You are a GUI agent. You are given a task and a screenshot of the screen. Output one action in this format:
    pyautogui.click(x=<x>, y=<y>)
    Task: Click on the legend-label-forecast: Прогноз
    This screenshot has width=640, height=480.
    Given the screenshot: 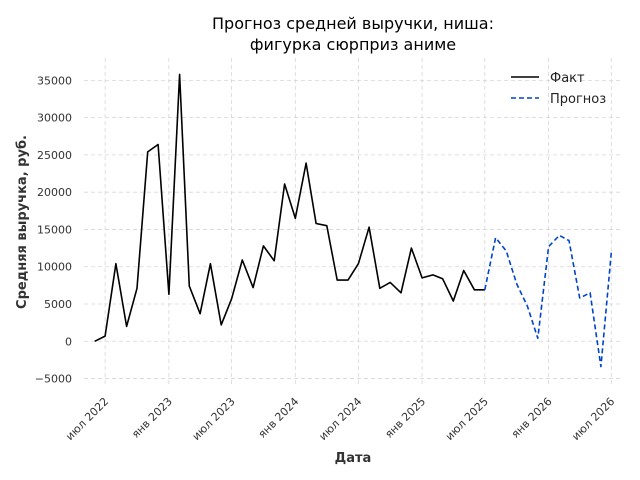 What is the action you would take?
    pyautogui.click(x=578, y=99)
    